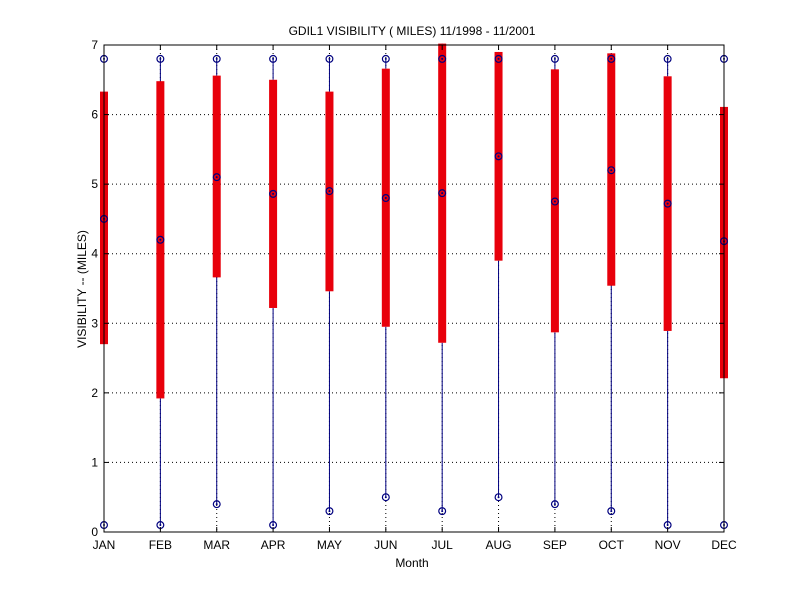 The image size is (800, 605). What do you see at coordinates (554, 281) in the screenshot?
I see `box-group-sep` at bounding box center [554, 281].